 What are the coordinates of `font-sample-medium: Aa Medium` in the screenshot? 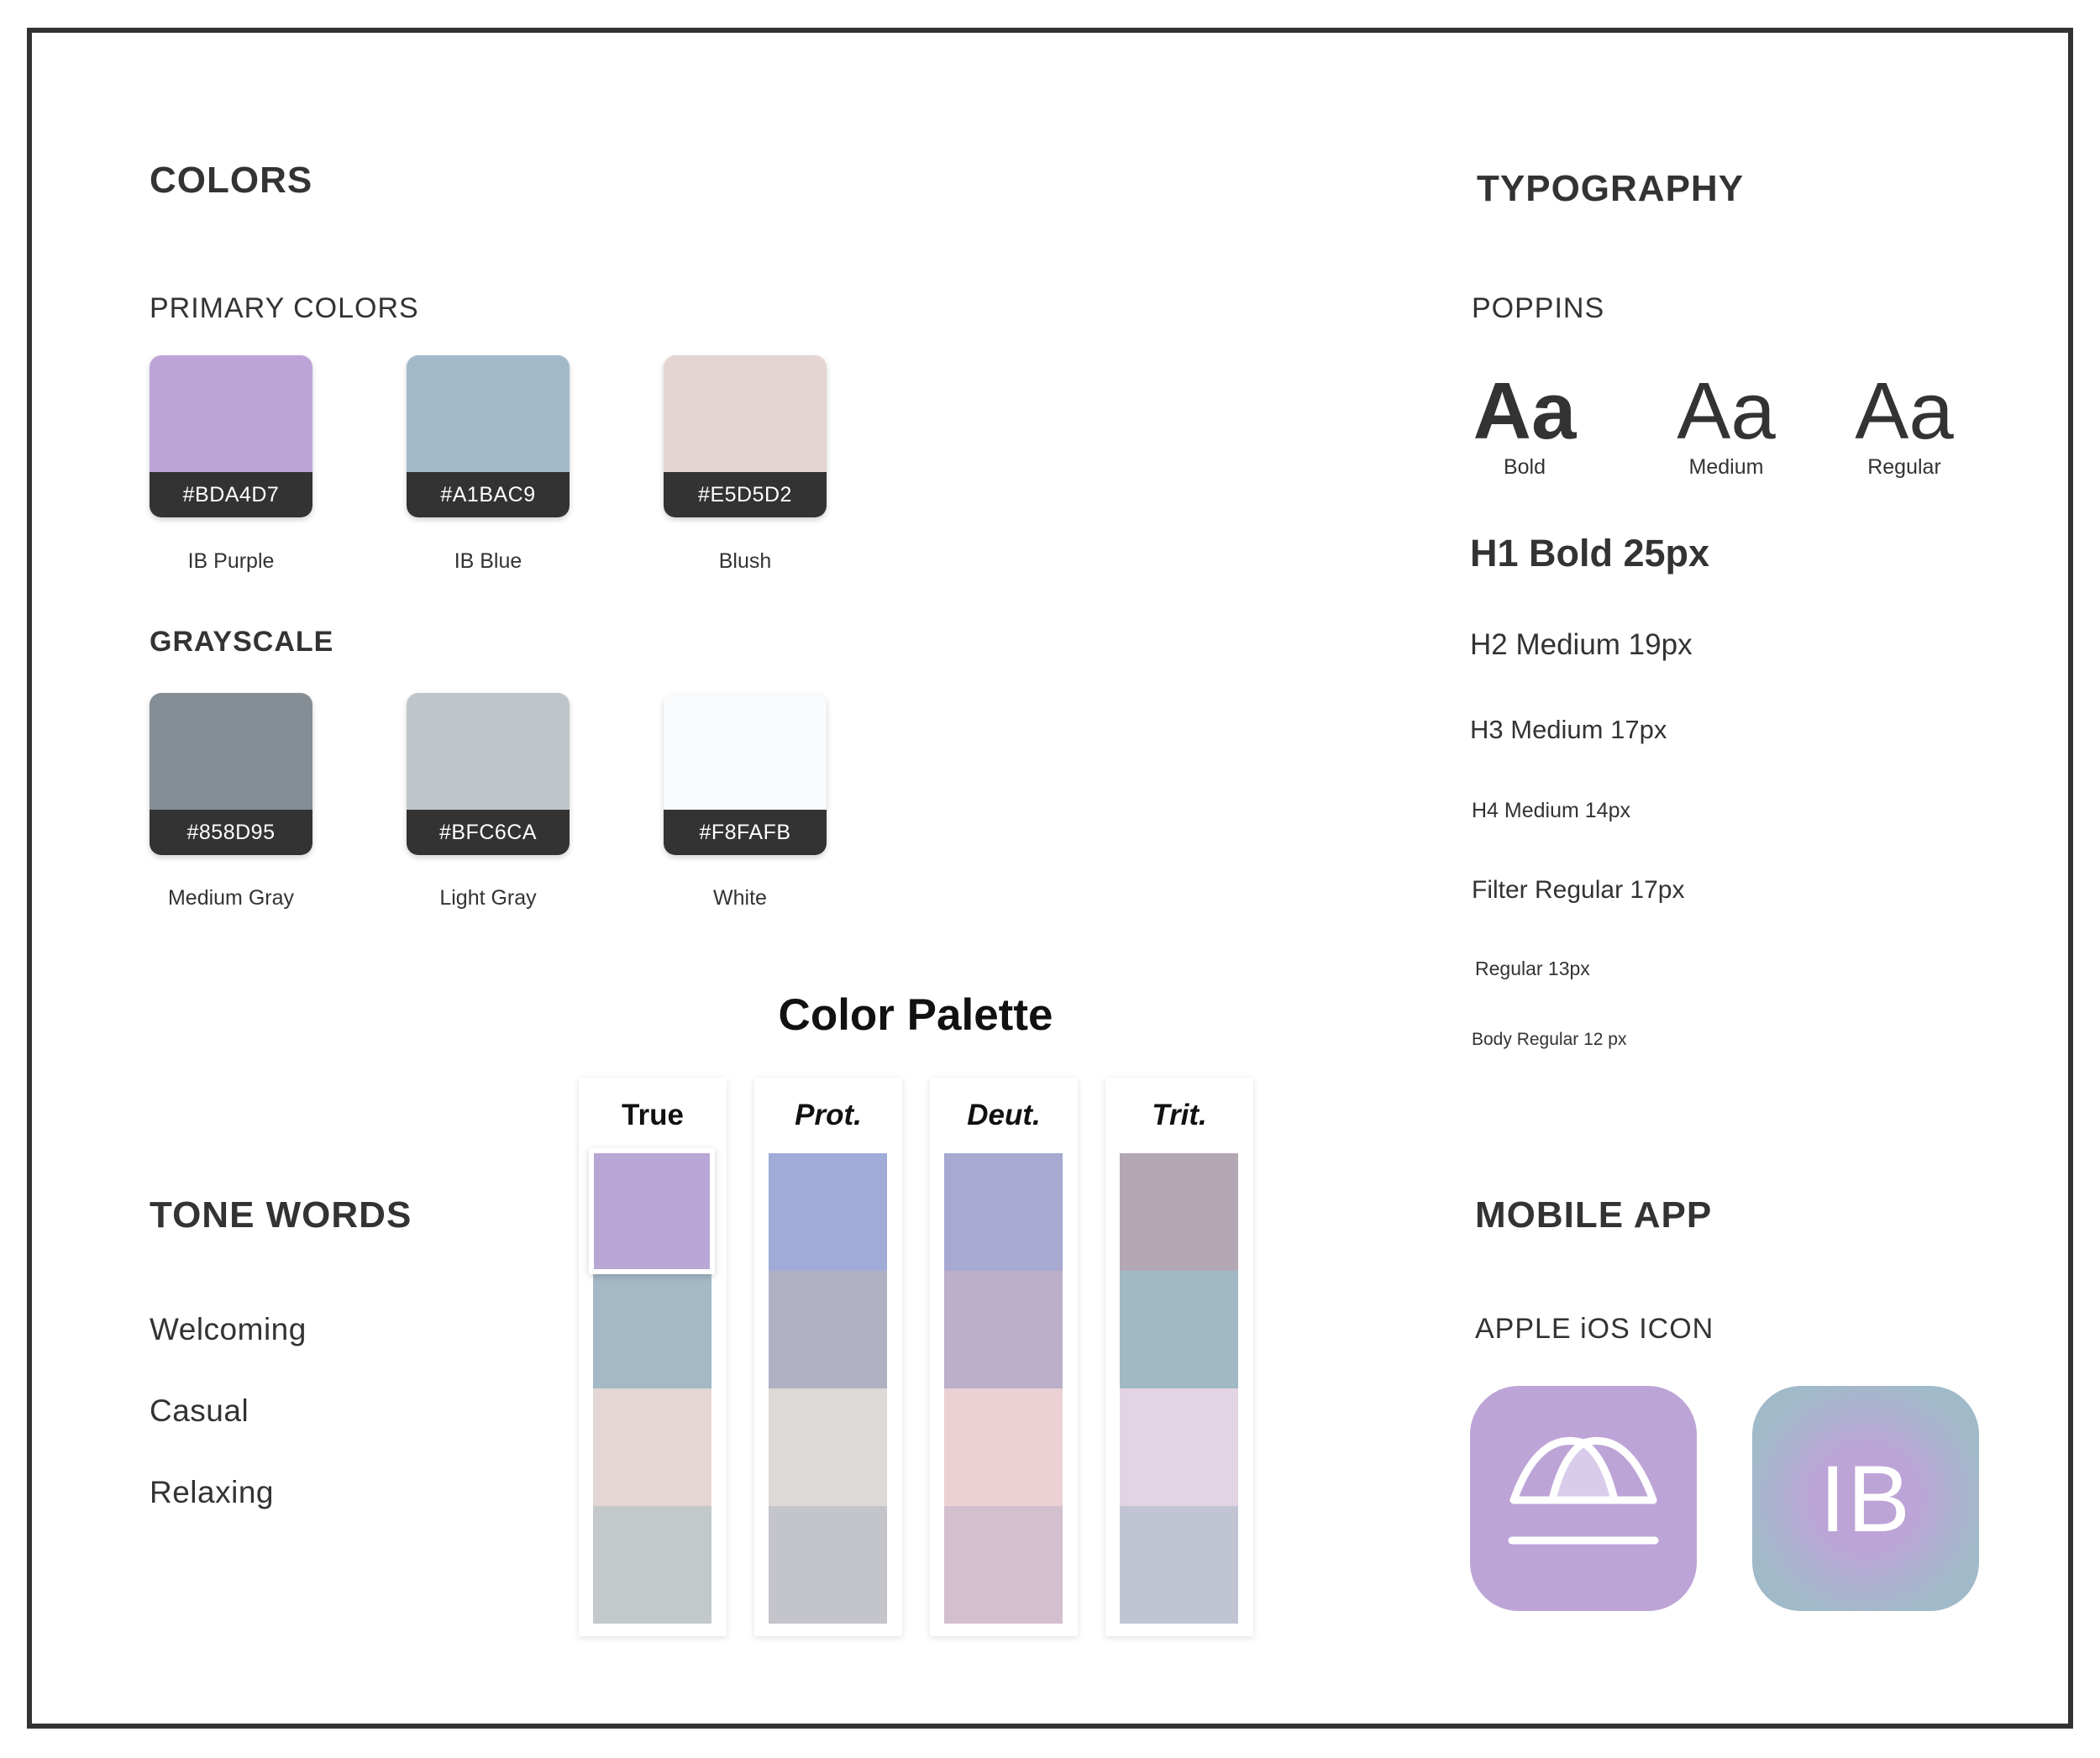 It's located at (1726, 425).